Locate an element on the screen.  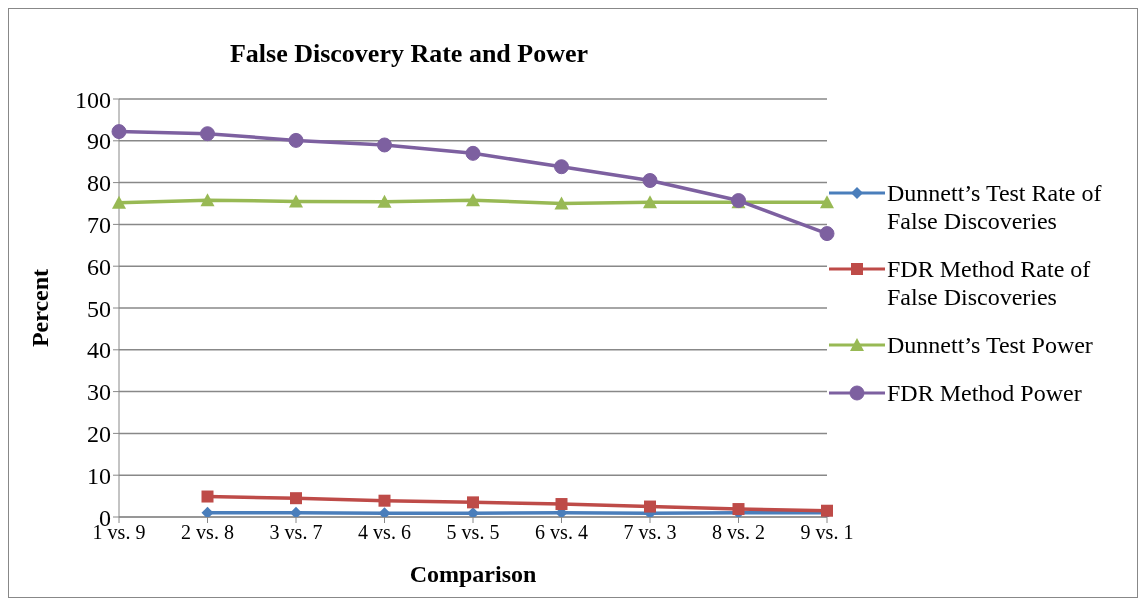
y-tick-label: 50 is located at coordinates (99, 308).